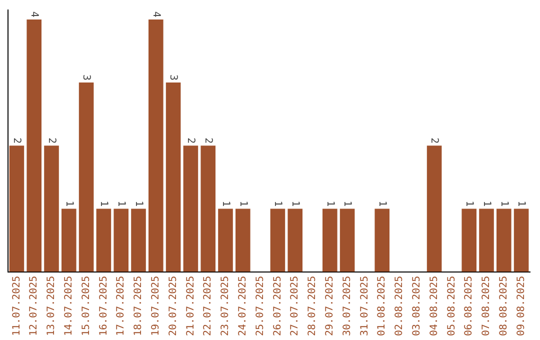 The image size is (540, 340). Describe the element at coordinates (364, 306) in the screenshot. I see `x-tick-label: 31.07.2025` at that location.